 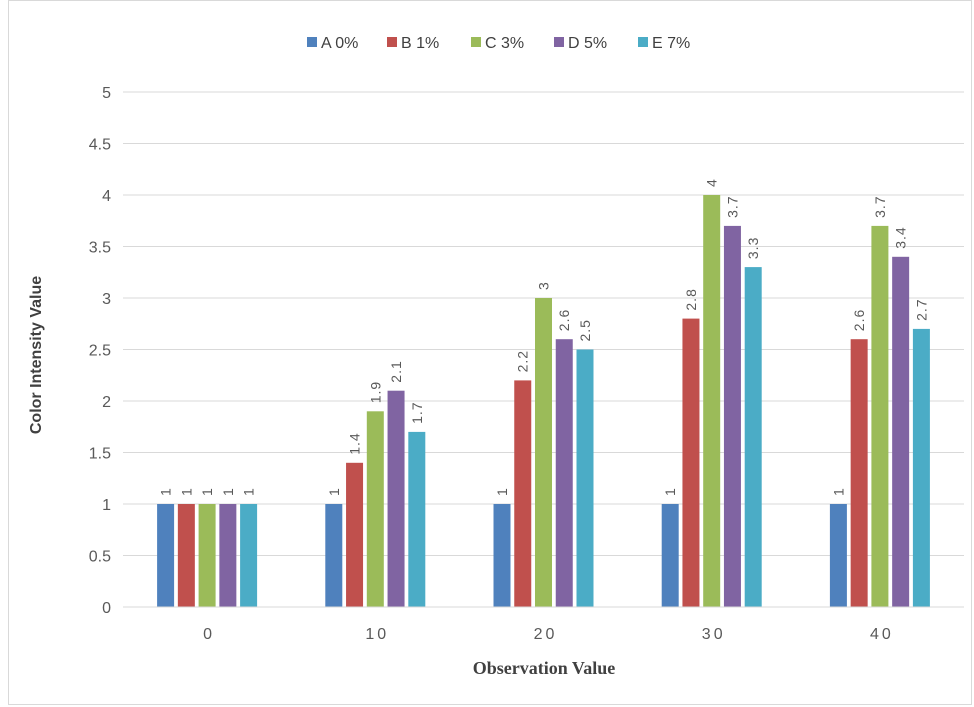 What do you see at coordinates (544, 285) in the screenshot?
I see `data-label: 3` at bounding box center [544, 285].